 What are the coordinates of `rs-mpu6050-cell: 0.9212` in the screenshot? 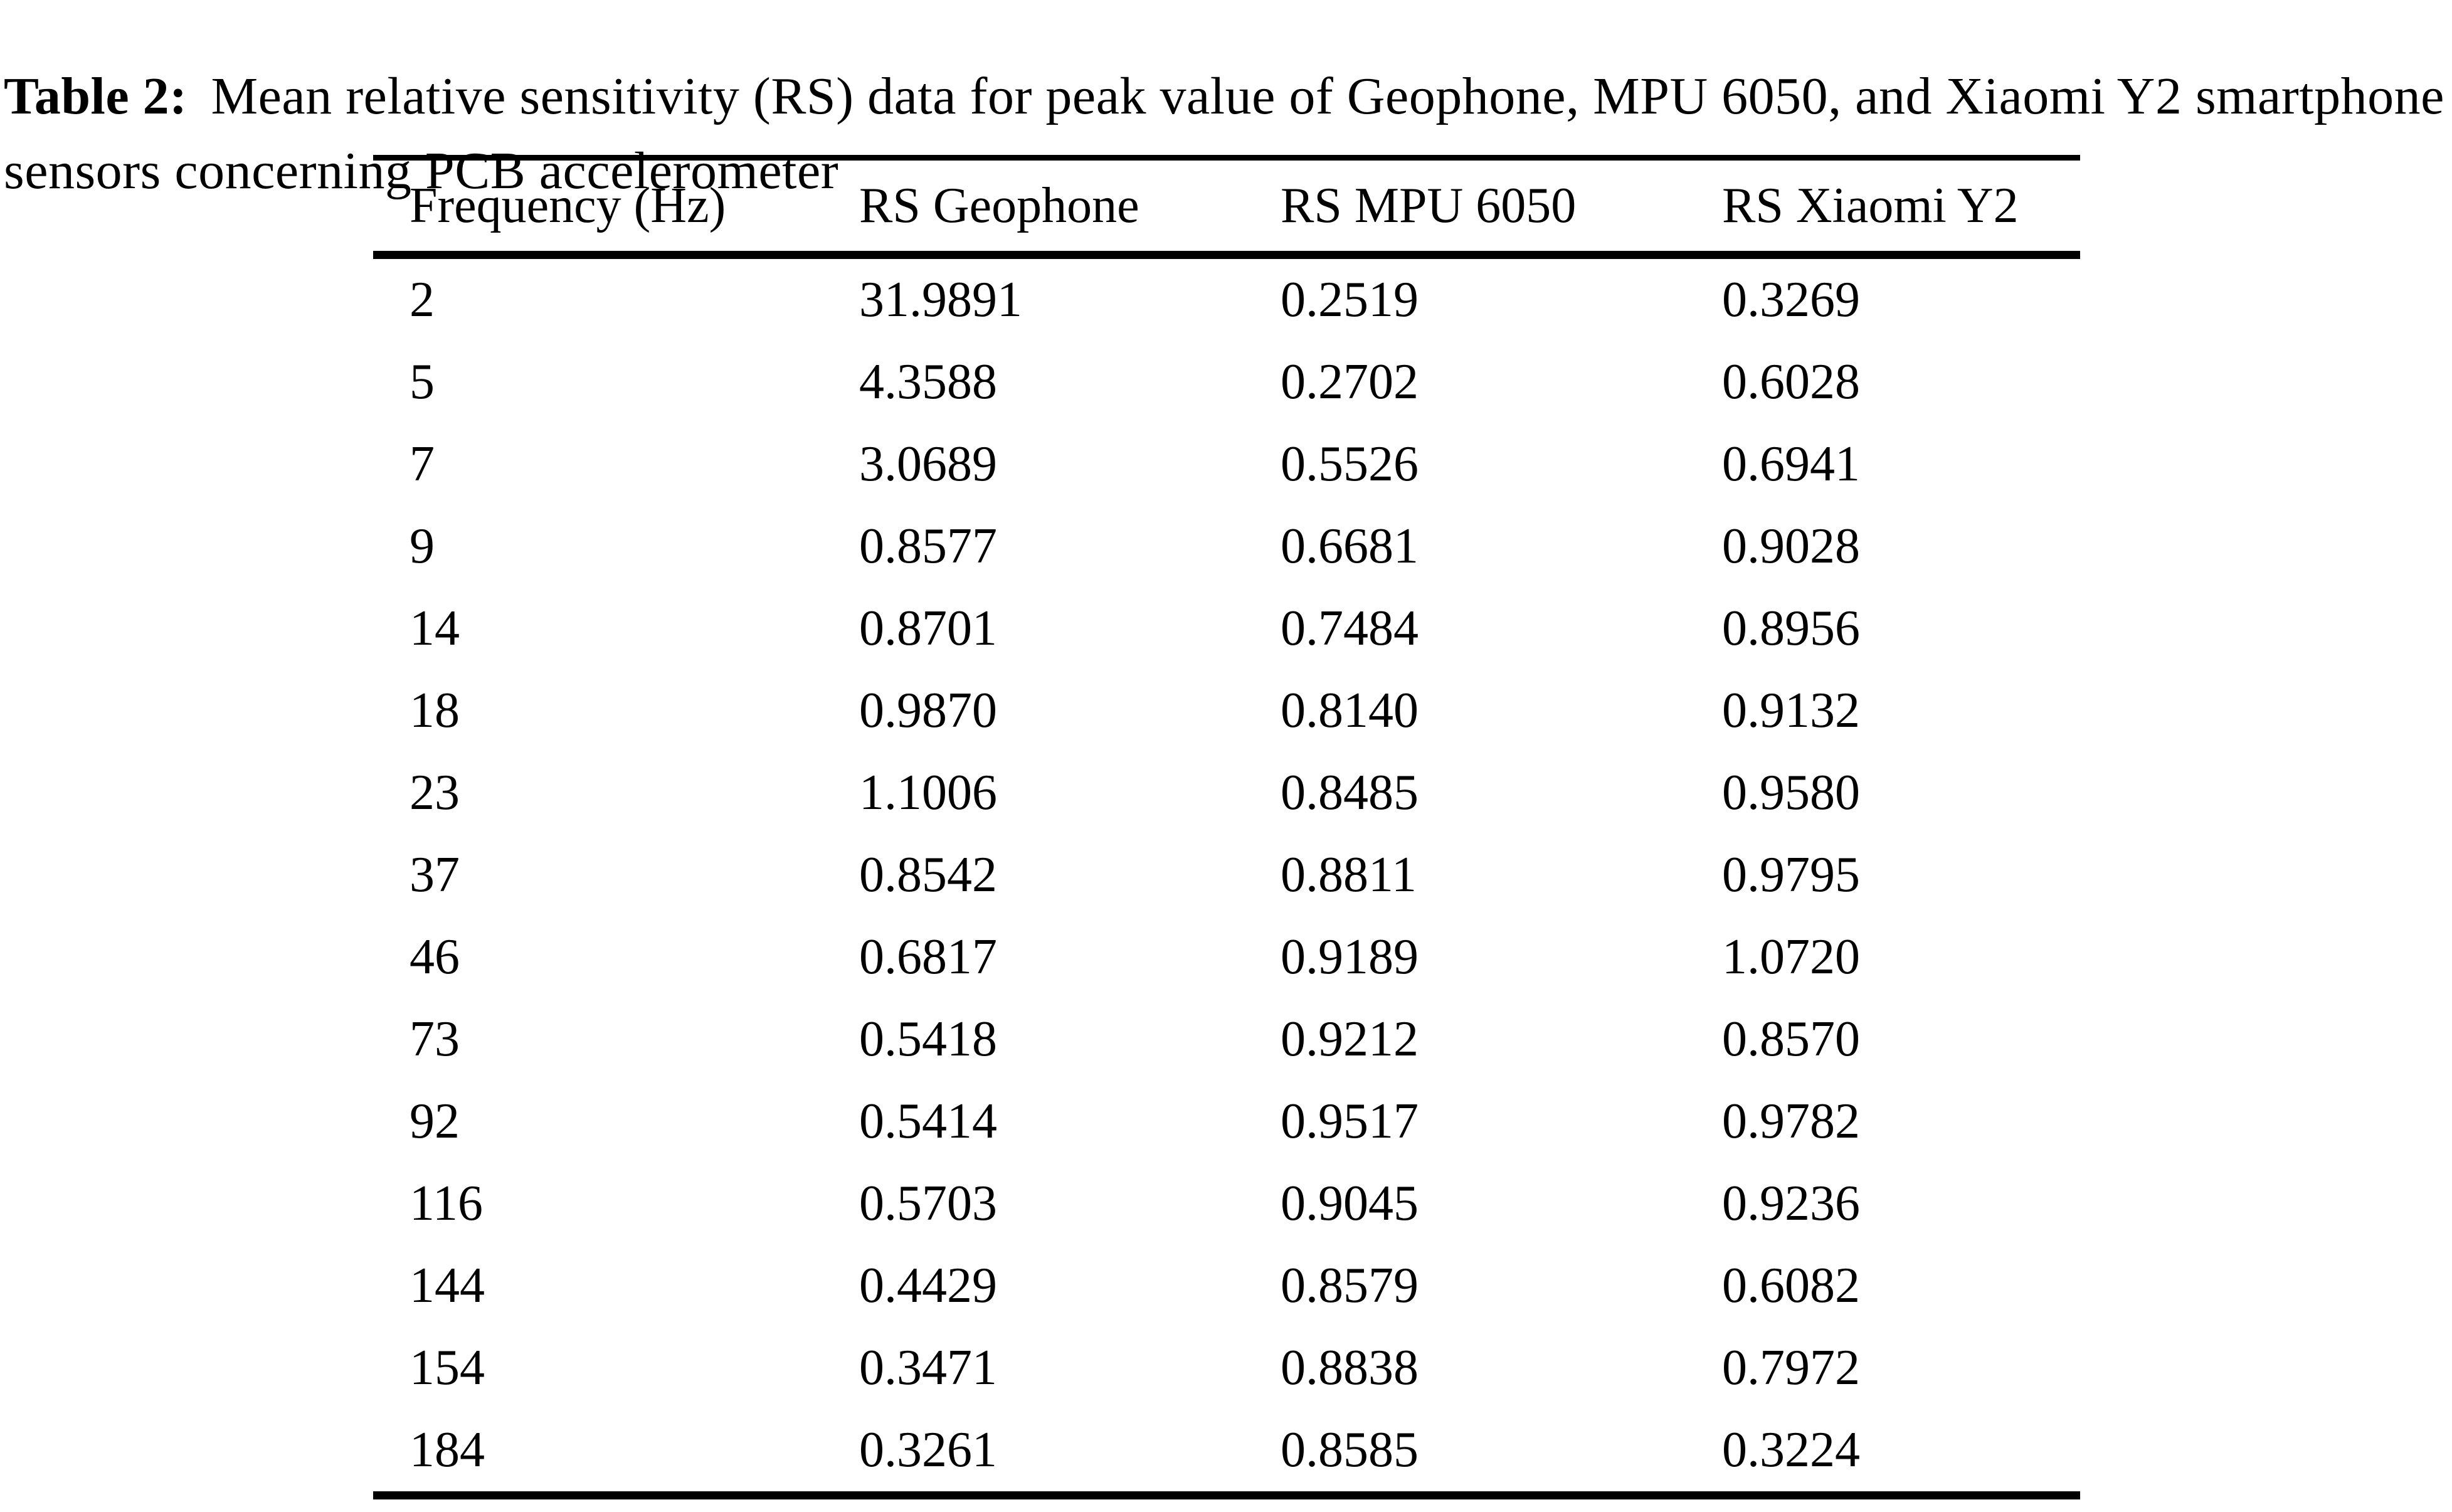 It's located at (1350, 1039).